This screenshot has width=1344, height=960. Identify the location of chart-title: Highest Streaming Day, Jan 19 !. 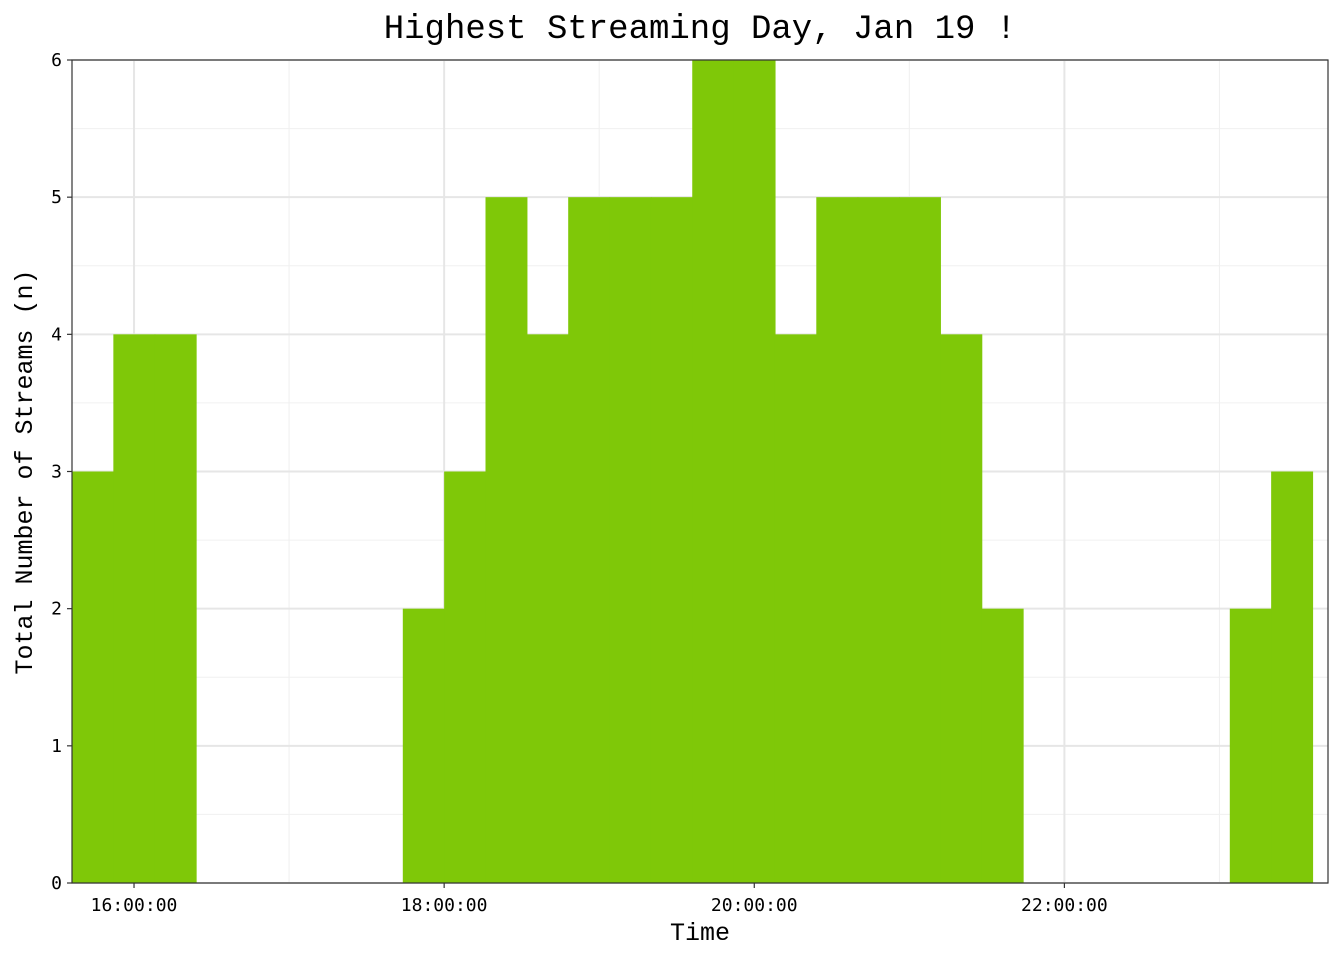
(700, 30).